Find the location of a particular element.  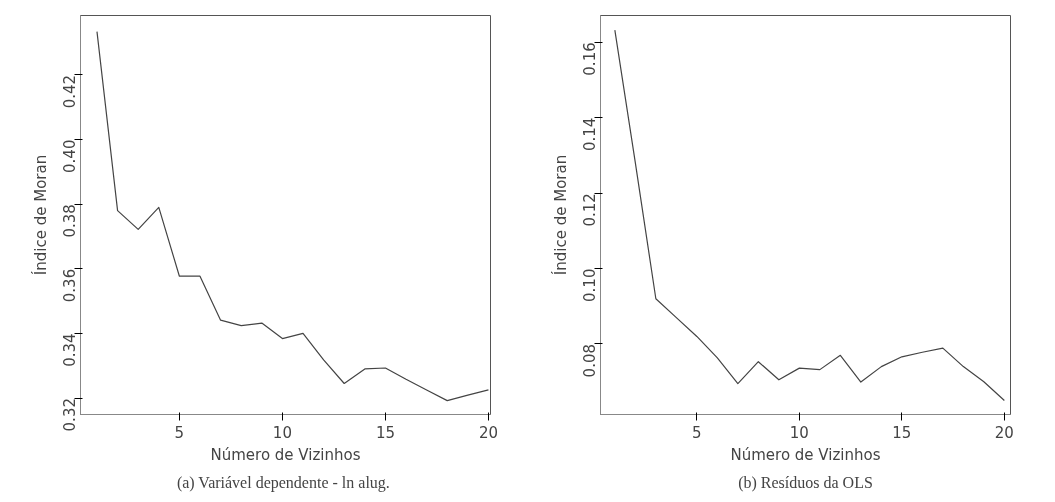

y-tick-label: 0.40 is located at coordinates (70, 156).